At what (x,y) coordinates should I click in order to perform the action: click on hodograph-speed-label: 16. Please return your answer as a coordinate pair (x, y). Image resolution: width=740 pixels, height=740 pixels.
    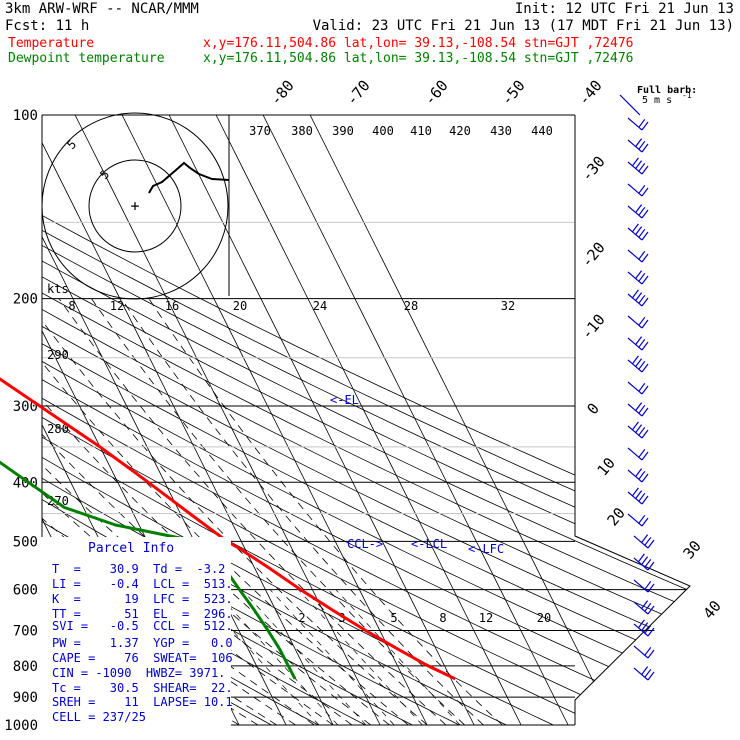
    Looking at the image, I should click on (172, 306).